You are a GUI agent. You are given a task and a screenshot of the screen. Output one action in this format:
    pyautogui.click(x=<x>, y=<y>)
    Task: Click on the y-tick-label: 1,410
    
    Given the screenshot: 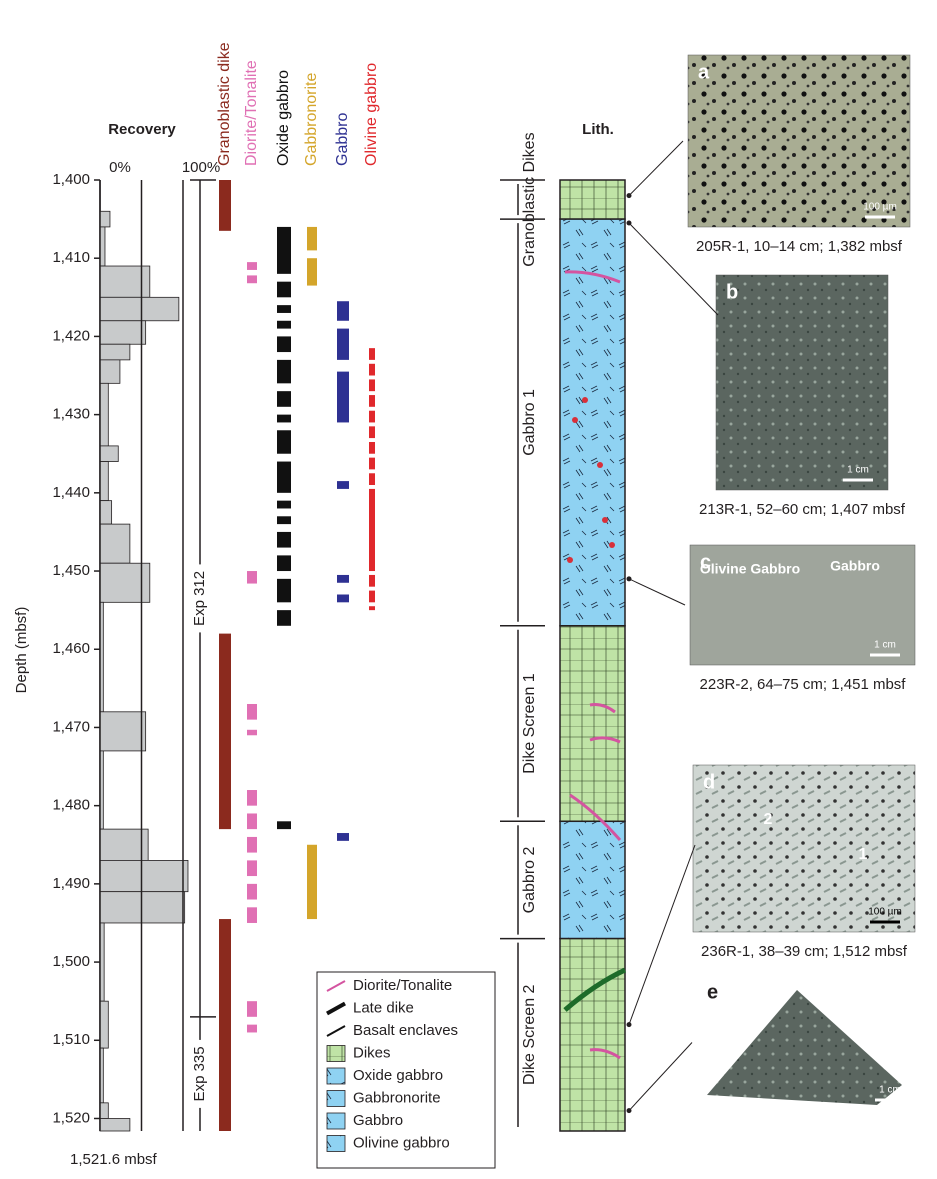 What is the action you would take?
    pyautogui.click(x=71, y=257)
    